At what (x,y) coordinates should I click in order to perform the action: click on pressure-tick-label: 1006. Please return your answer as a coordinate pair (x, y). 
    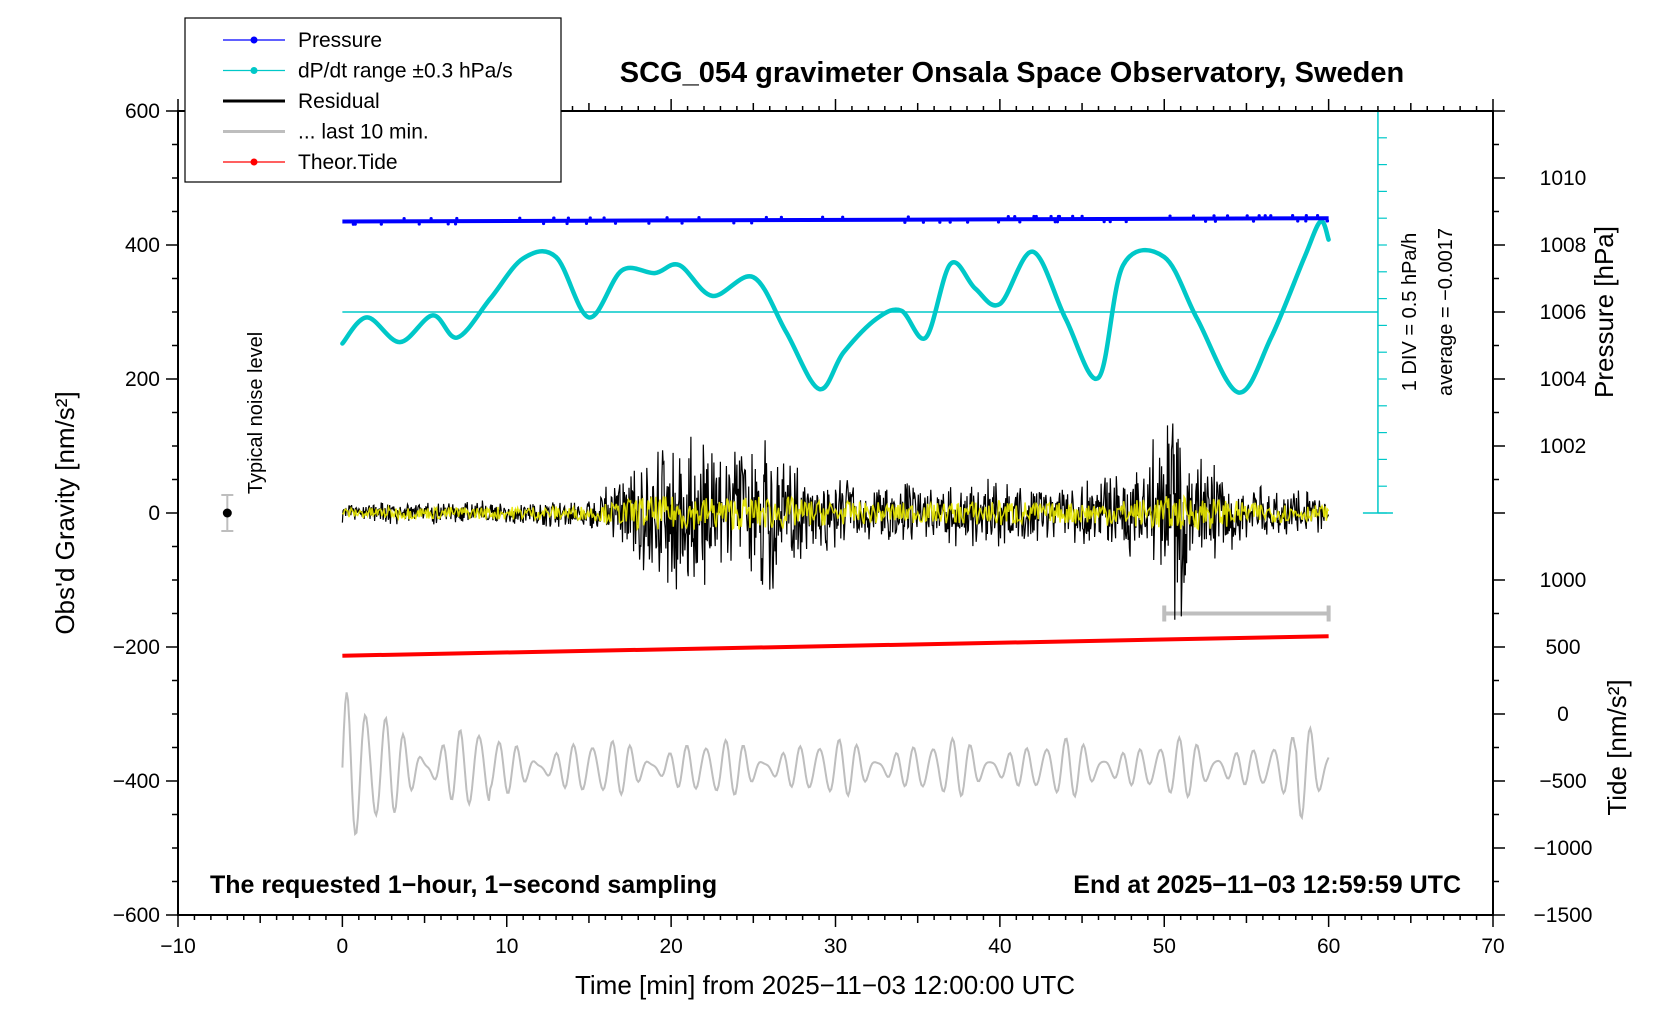
    Looking at the image, I should click on (1563, 312).